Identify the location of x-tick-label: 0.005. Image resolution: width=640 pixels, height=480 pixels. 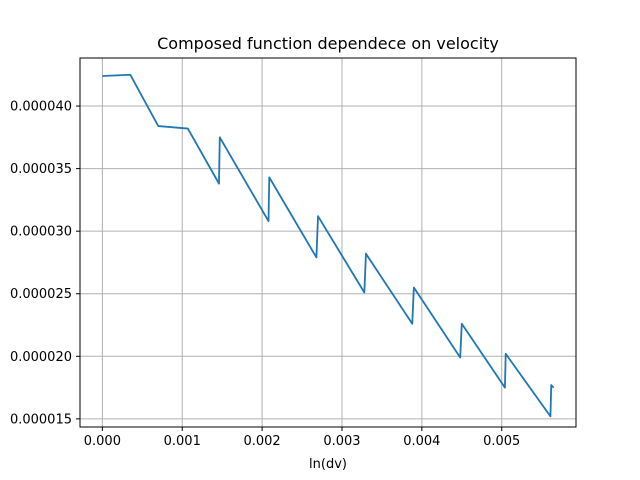
(501, 441).